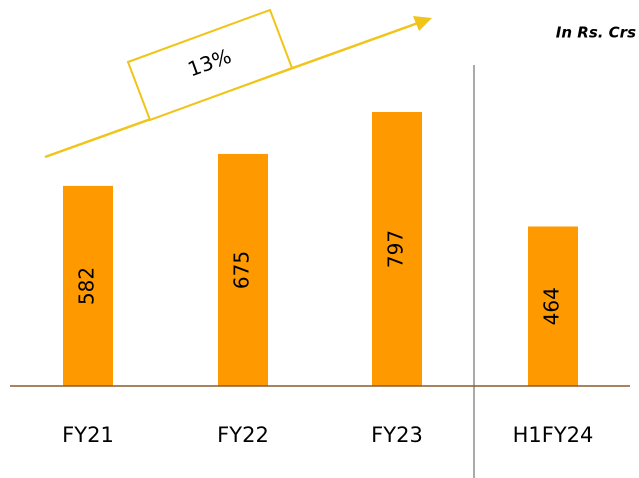 The height and width of the screenshot is (478, 639). What do you see at coordinates (397, 435) in the screenshot?
I see `x-tick-label: FY23` at bounding box center [397, 435].